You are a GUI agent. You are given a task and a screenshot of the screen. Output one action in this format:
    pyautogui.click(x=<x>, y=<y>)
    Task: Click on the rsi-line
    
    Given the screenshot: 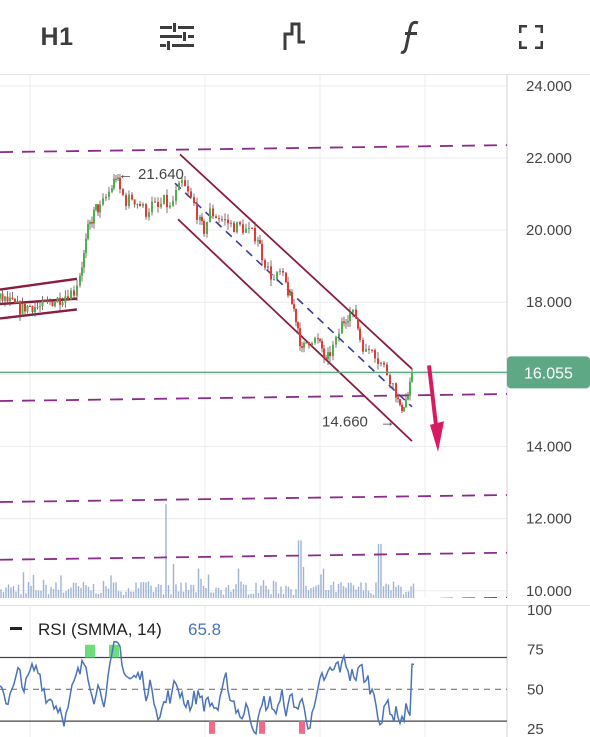 What is the action you would take?
    pyautogui.click(x=207, y=688)
    